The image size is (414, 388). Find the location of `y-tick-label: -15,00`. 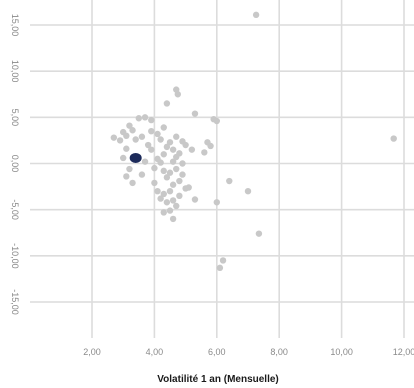

y-tick-label: -15,00 is located at coordinates (15, 302).